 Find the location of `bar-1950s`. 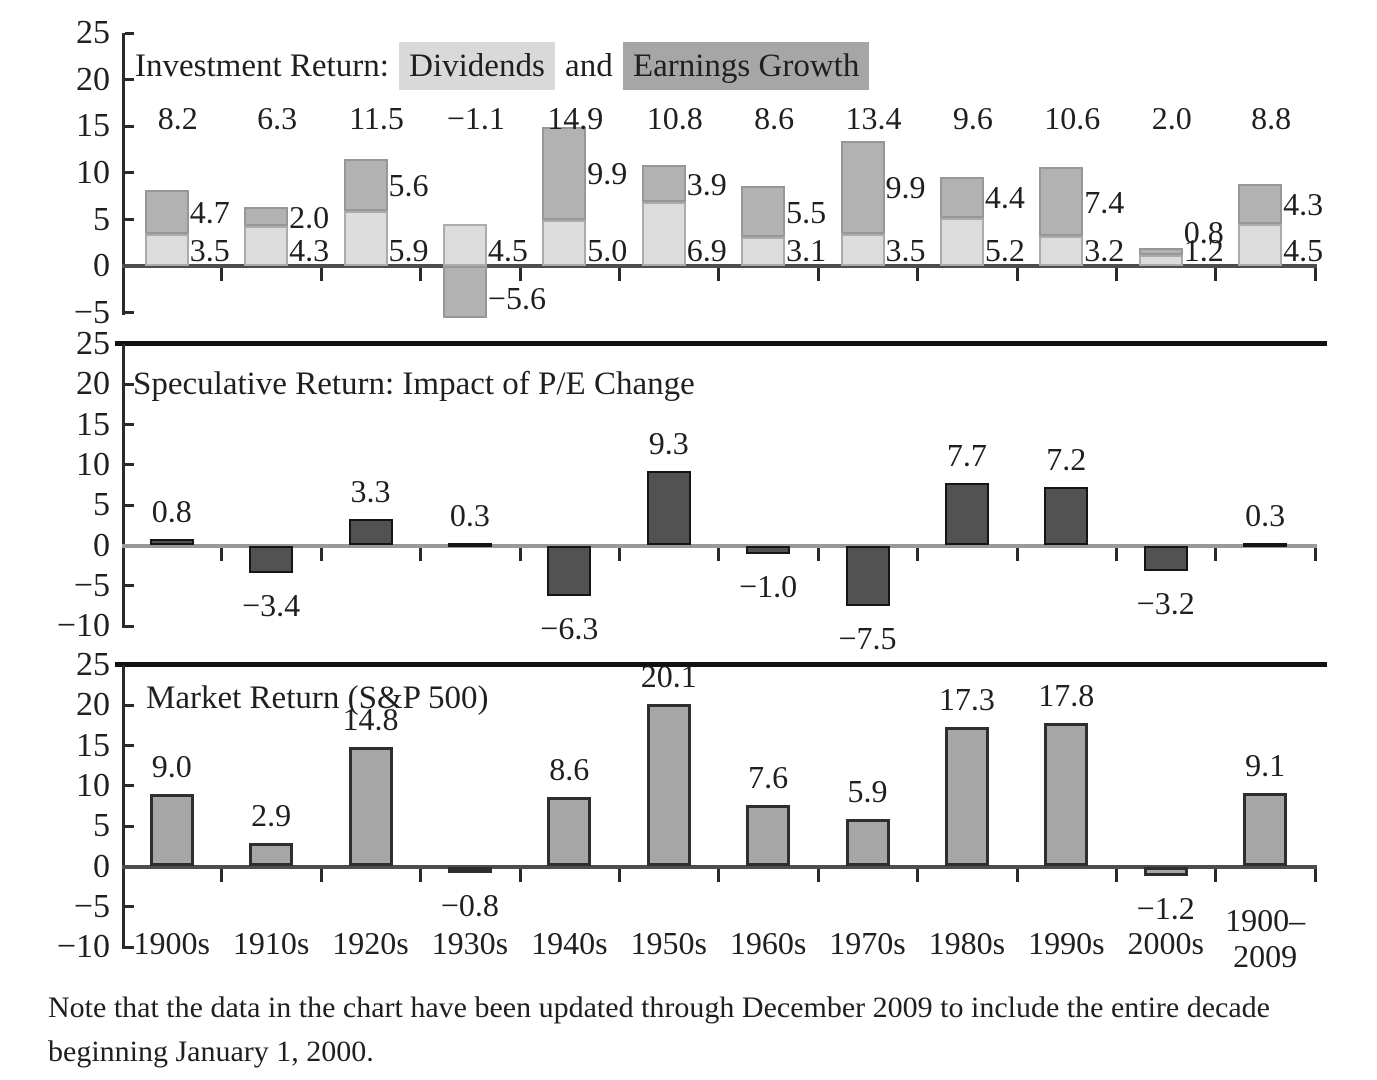

bar-1950s is located at coordinates (668, 785).